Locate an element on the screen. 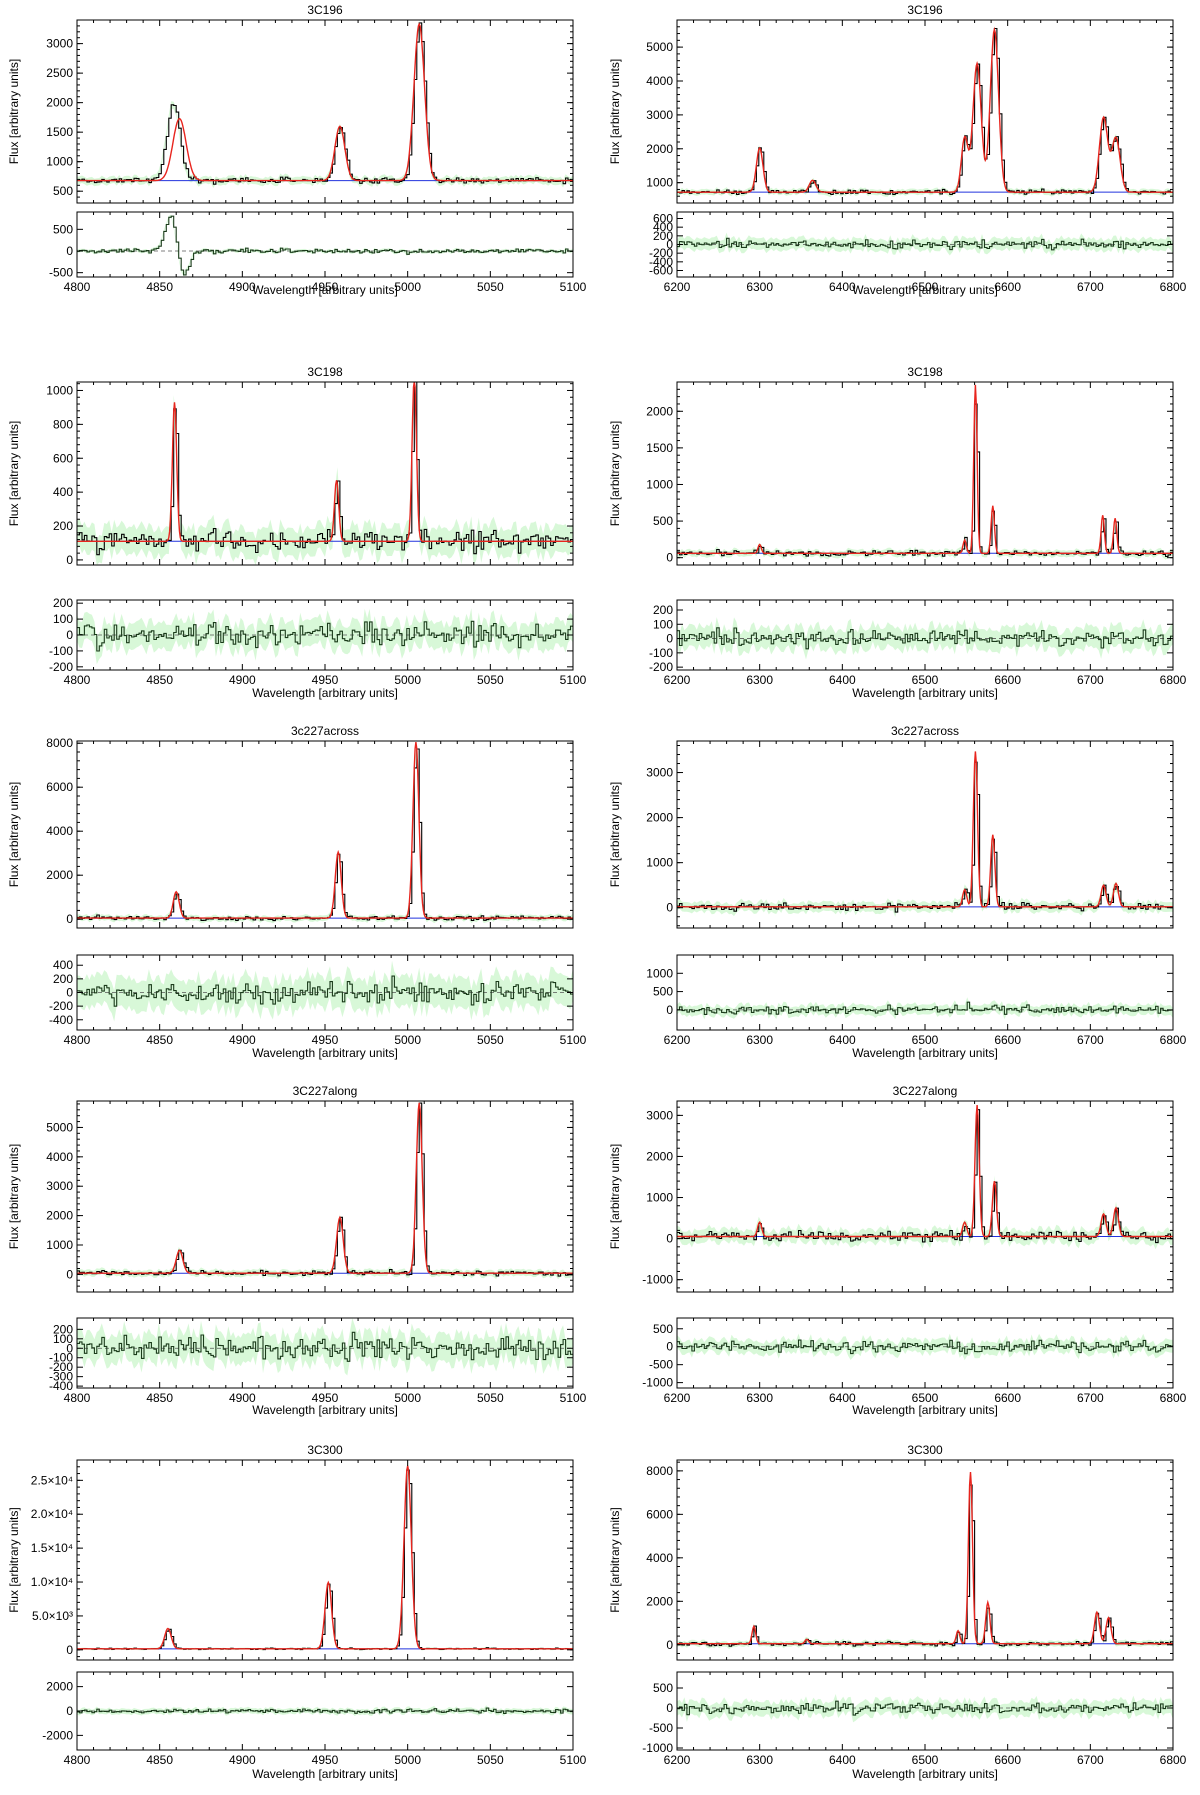 Image resolution: width=1200 pixels, height=1795 pixels. y-tick-label: 800 is located at coordinates (63, 424).